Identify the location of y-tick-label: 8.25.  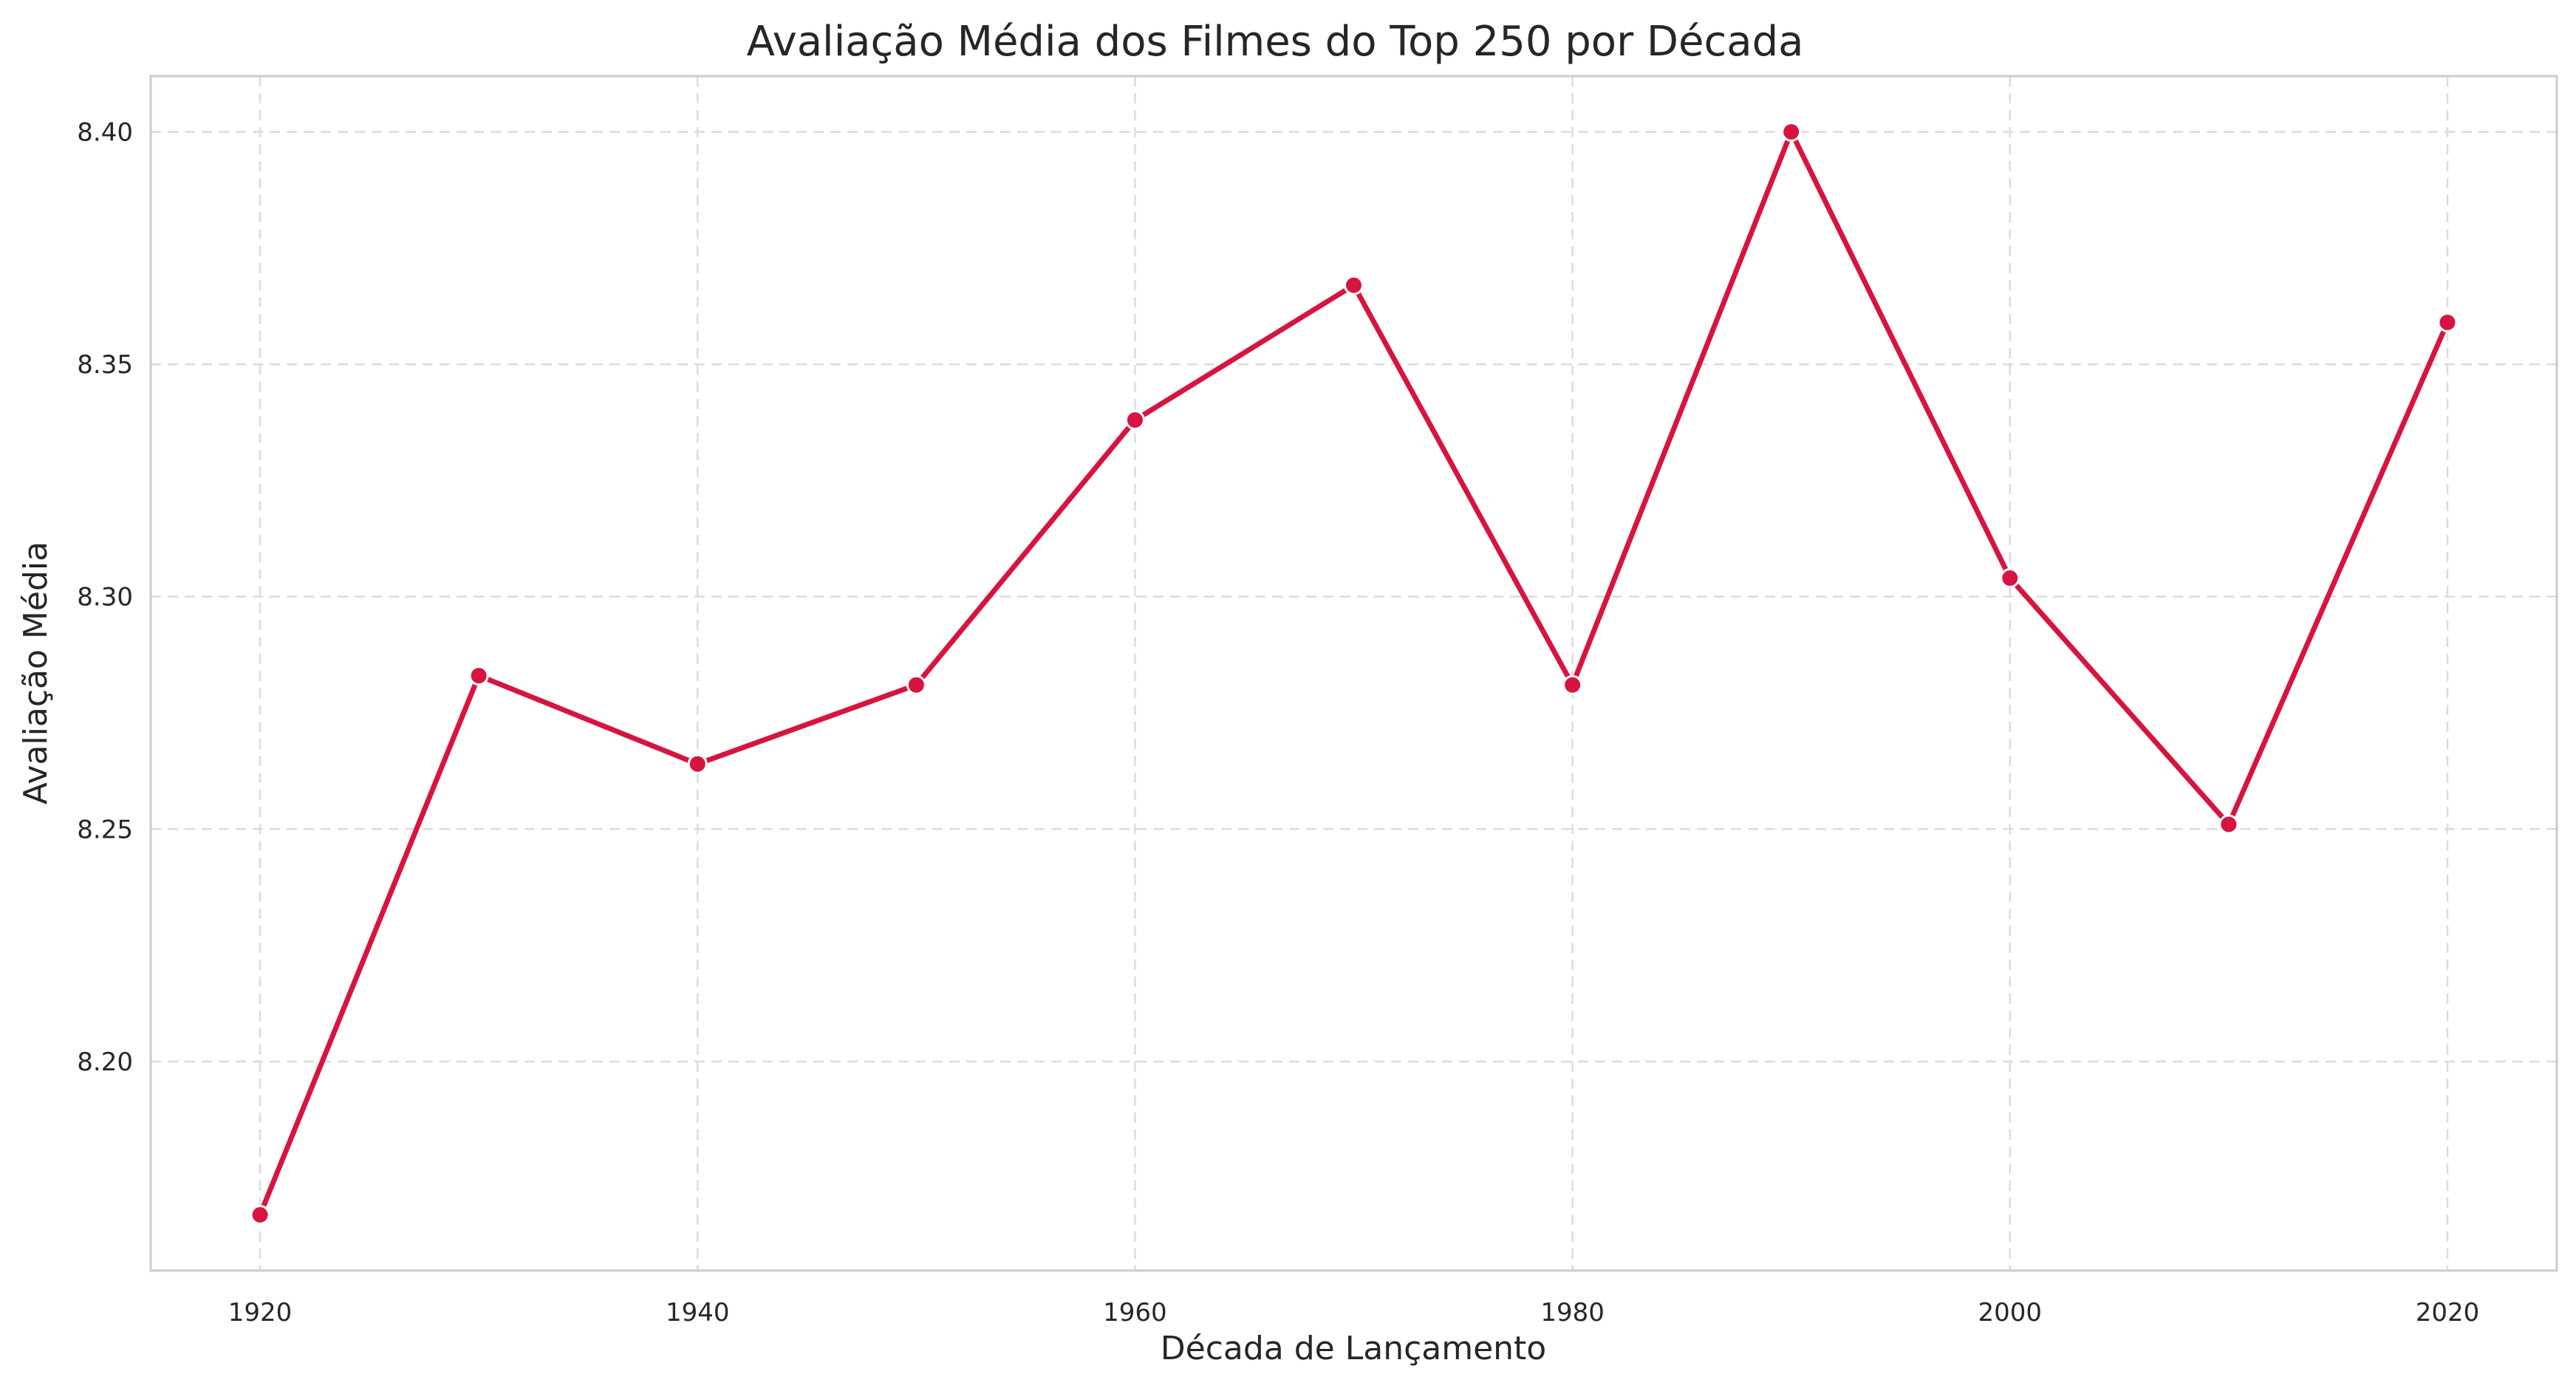
(105, 829).